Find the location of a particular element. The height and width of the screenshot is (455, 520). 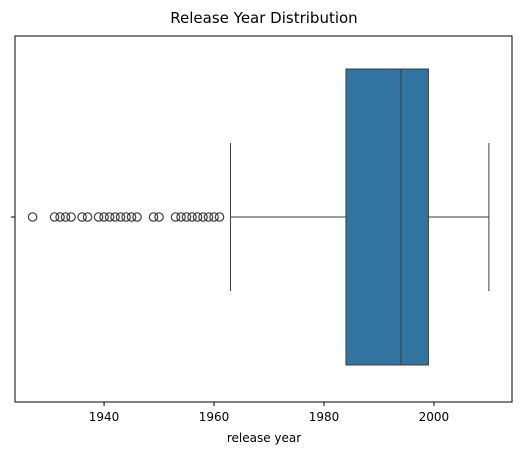

x-tick-label: 1980 is located at coordinates (324, 417).